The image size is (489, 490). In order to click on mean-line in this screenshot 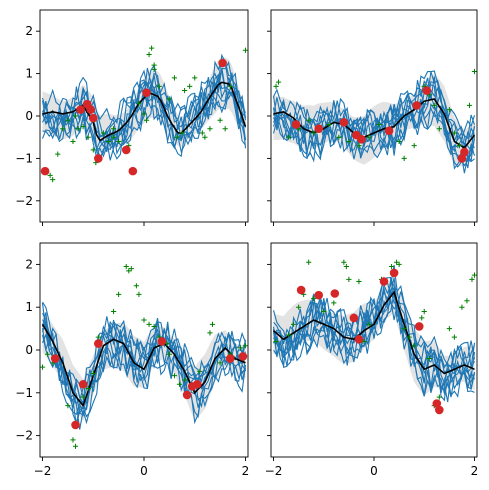, I will do `click(374, 123)`.